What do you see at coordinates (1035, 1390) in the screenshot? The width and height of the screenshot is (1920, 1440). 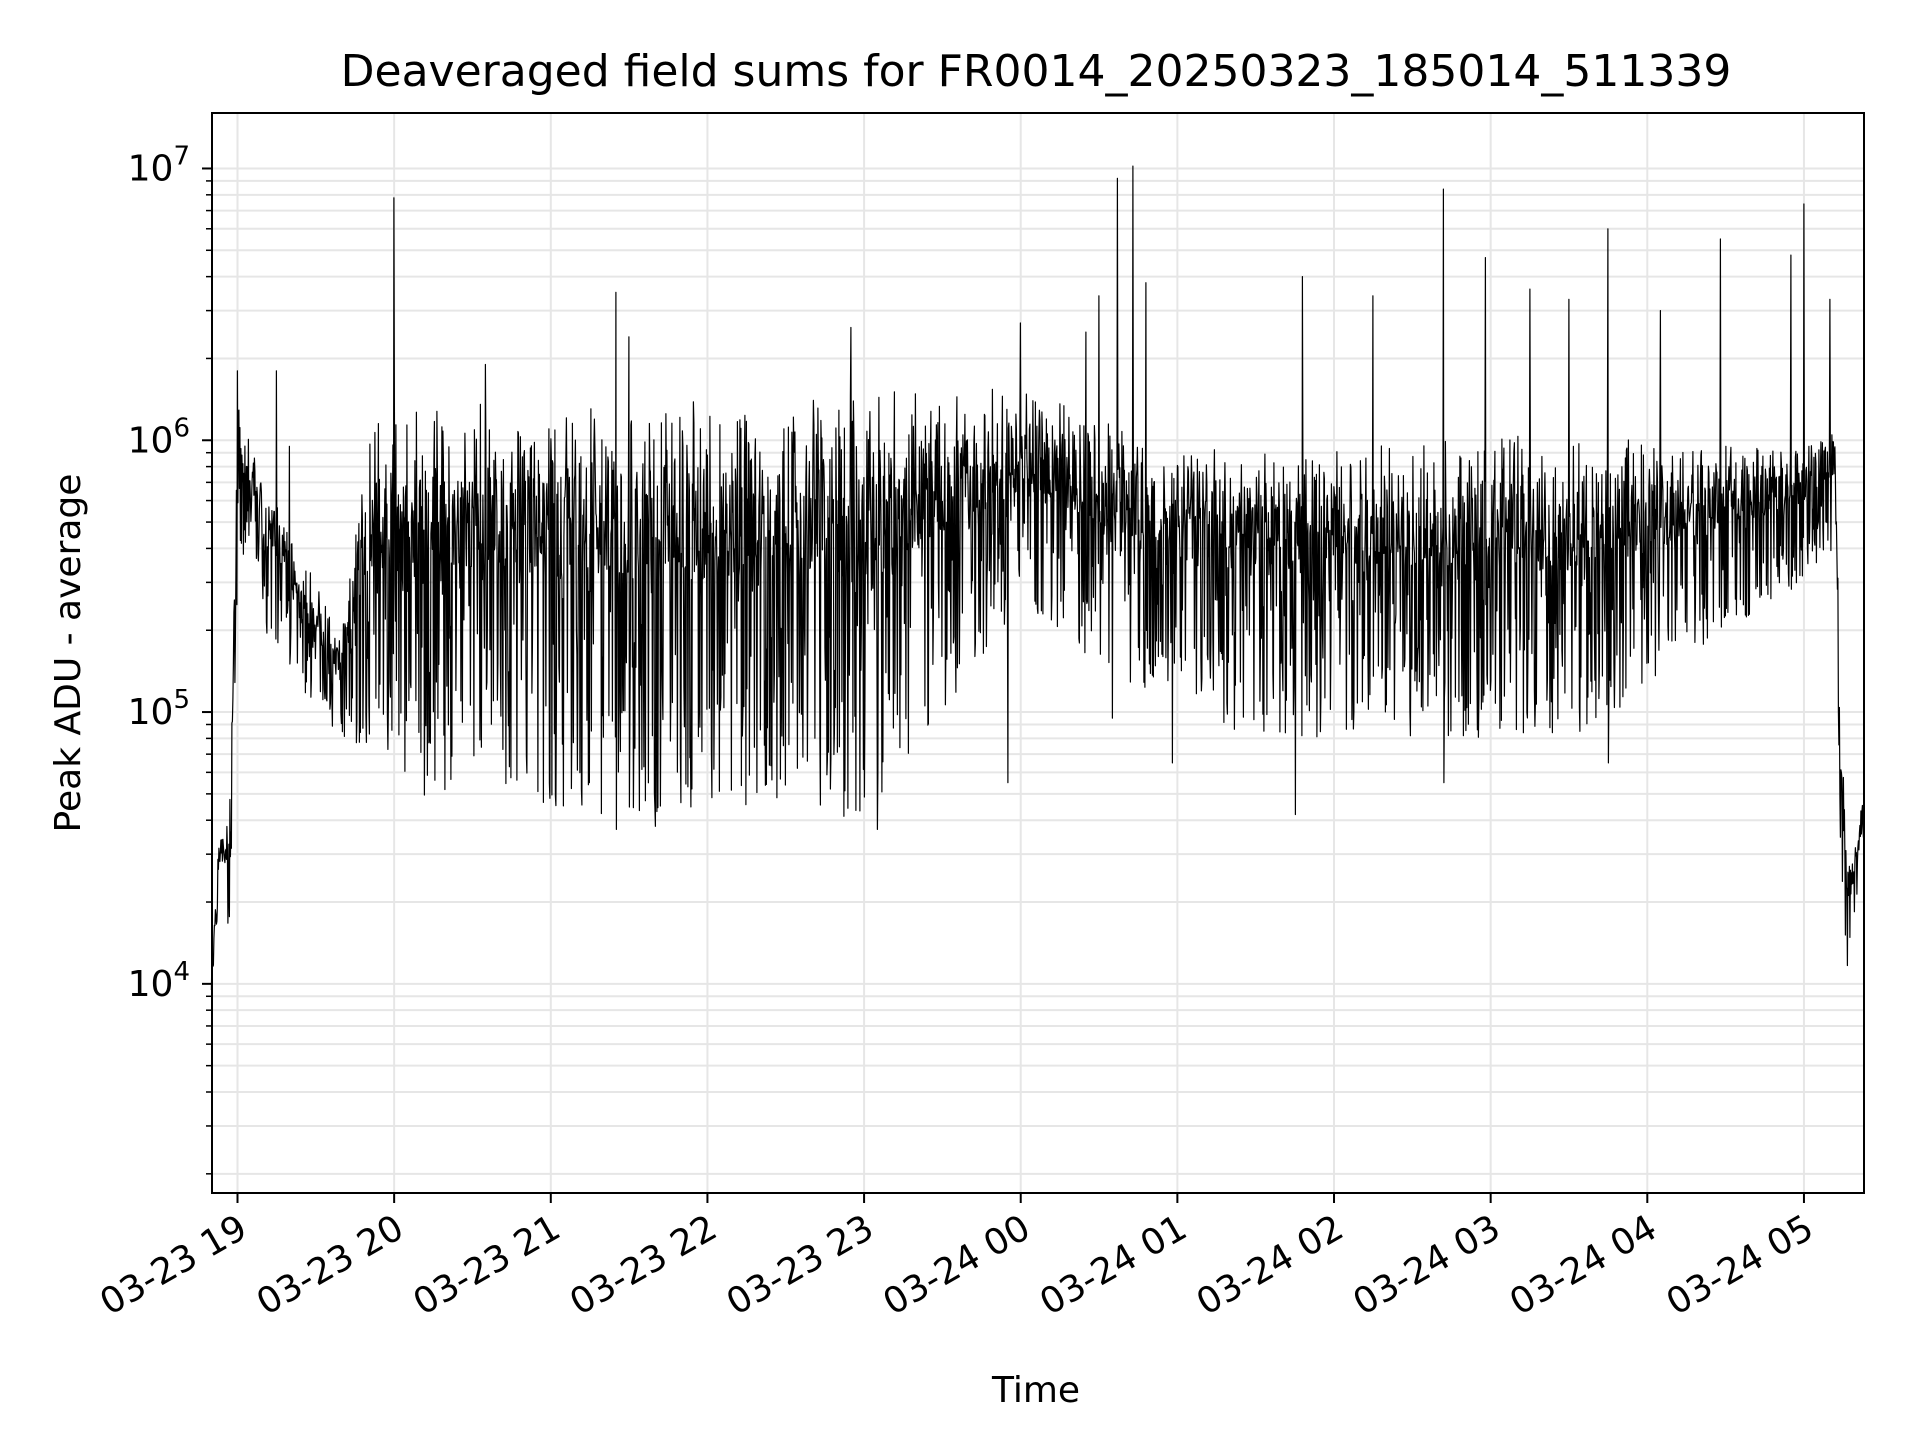 I see `x-axis-label: Time` at bounding box center [1035, 1390].